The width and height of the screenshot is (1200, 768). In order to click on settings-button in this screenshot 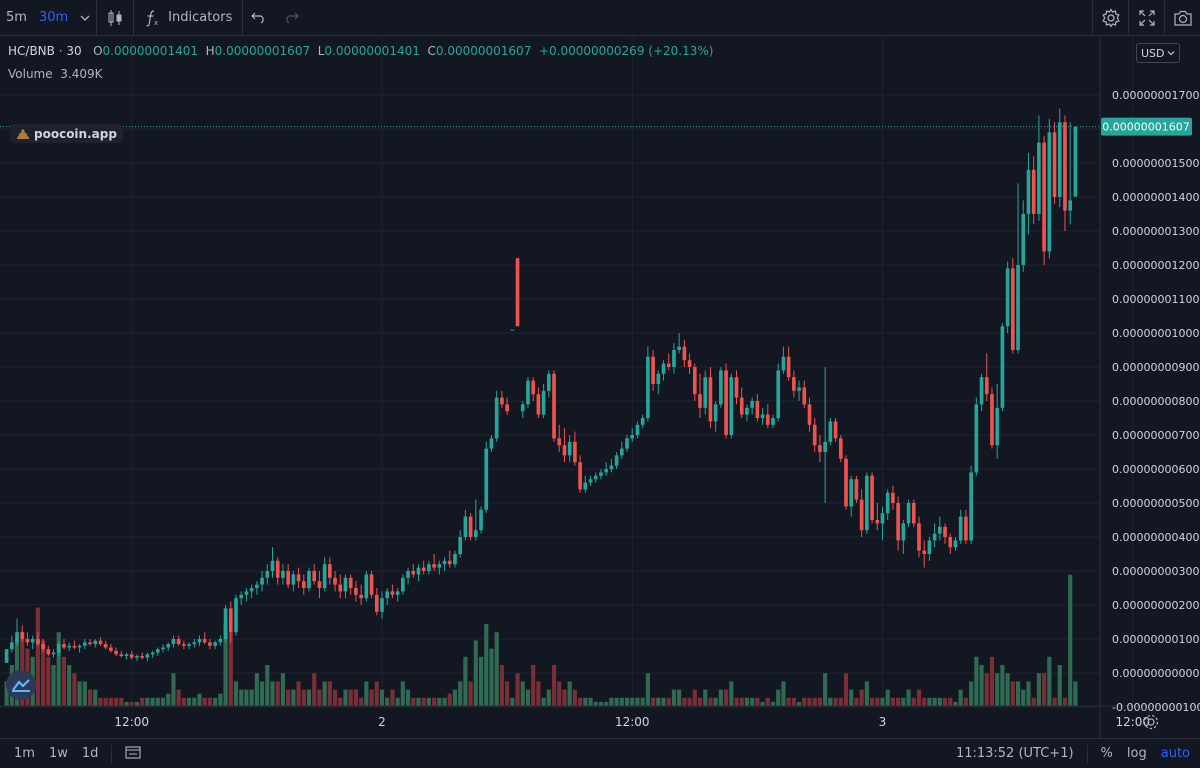, I will do `click(1110, 18)`.